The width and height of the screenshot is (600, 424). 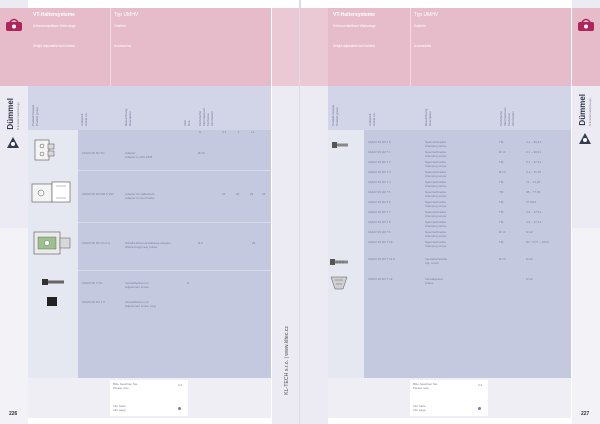 I want to click on left-footer-note-num: 2.2, so click(x=180, y=385).